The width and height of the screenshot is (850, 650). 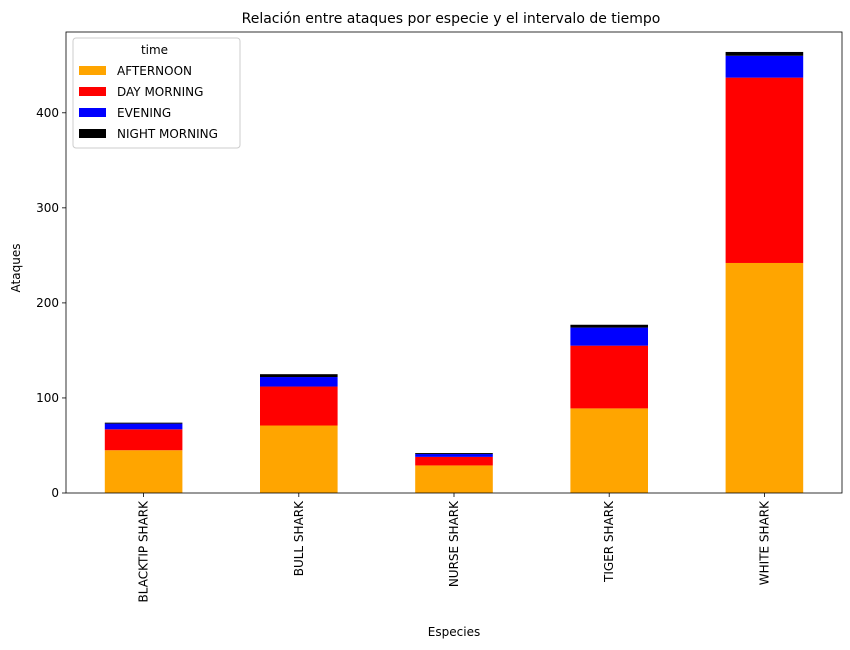 What do you see at coordinates (92, 133) in the screenshot?
I see `legend-swatch-night-morning` at bounding box center [92, 133].